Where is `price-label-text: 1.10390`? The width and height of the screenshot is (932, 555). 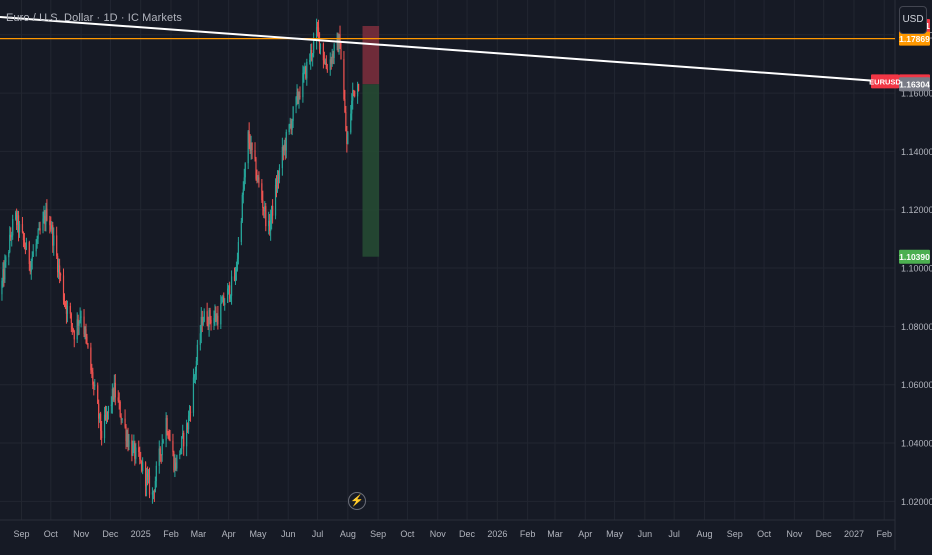
price-label-text: 1.10390 is located at coordinates (914, 257).